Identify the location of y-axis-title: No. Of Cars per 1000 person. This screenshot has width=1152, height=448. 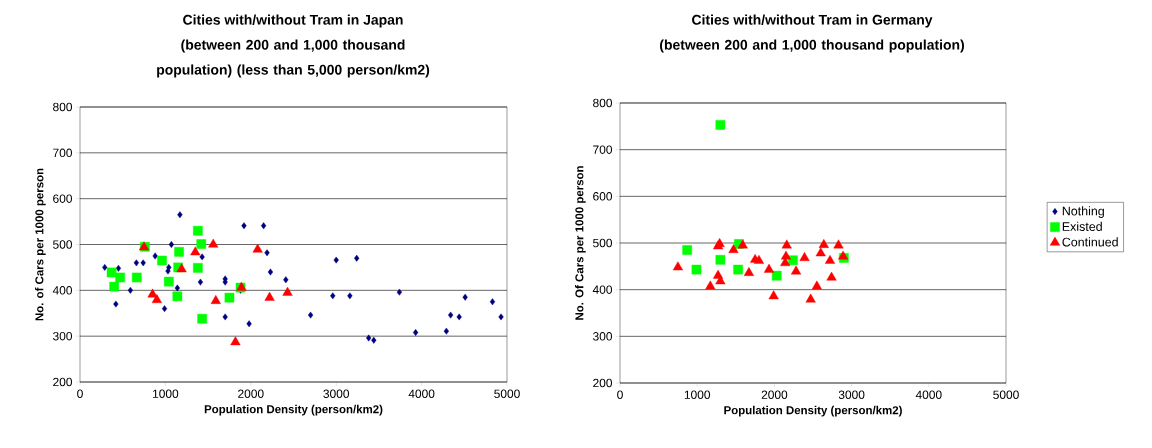
(580, 243).